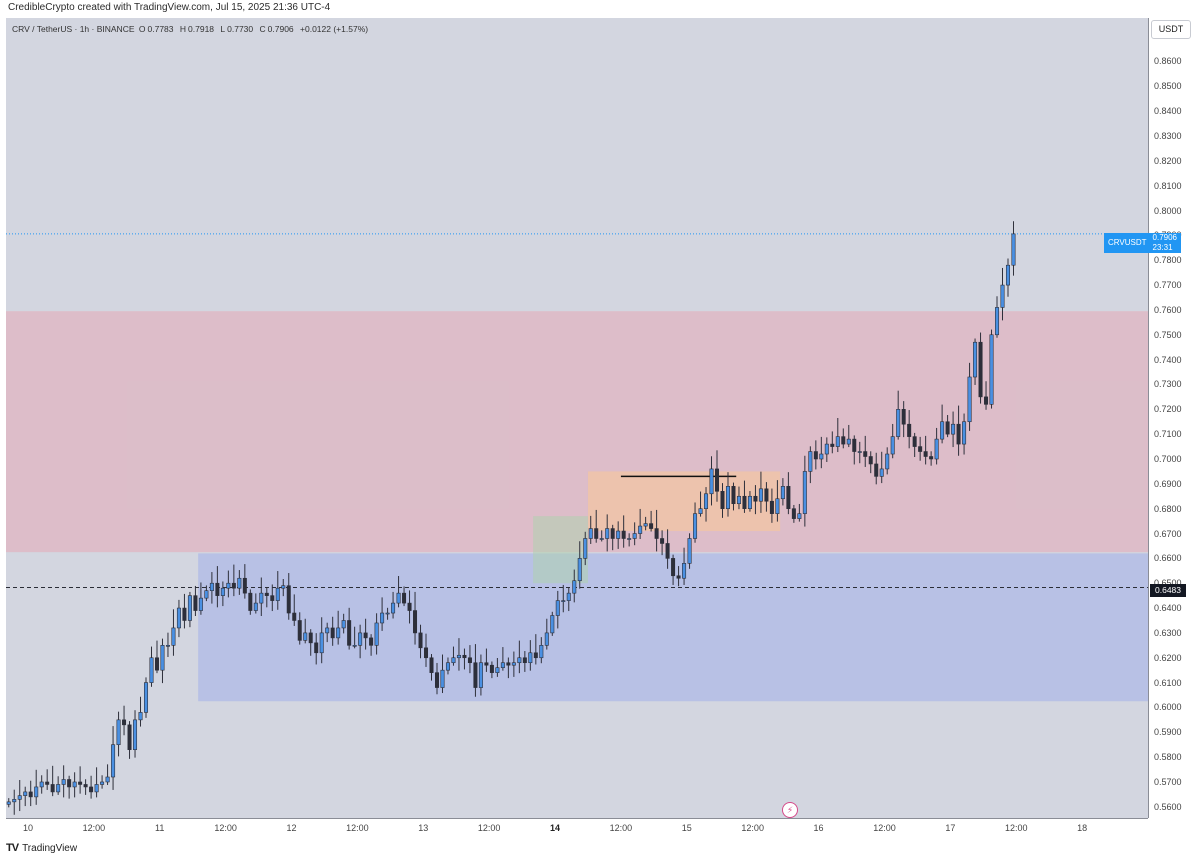 Image resolution: width=1200 pixels, height=860 pixels. I want to click on time-tick-label: 15, so click(686, 828).